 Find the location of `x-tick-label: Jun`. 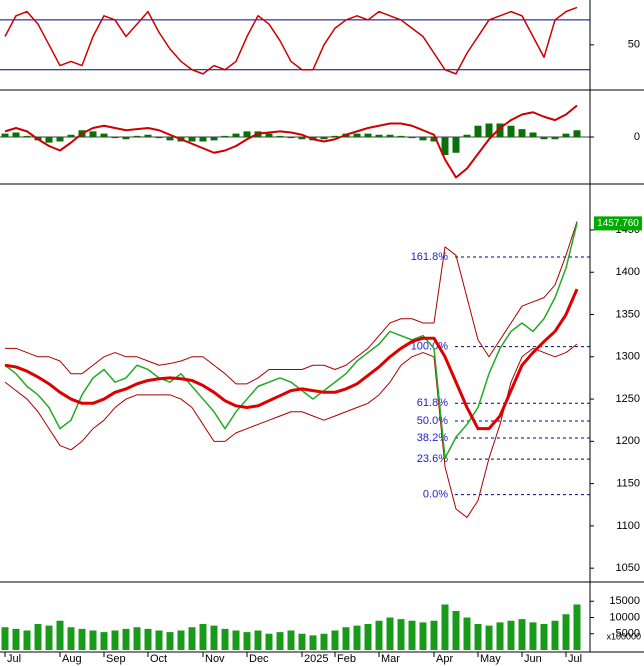

x-tick-label: Jun is located at coordinates (533, 659).